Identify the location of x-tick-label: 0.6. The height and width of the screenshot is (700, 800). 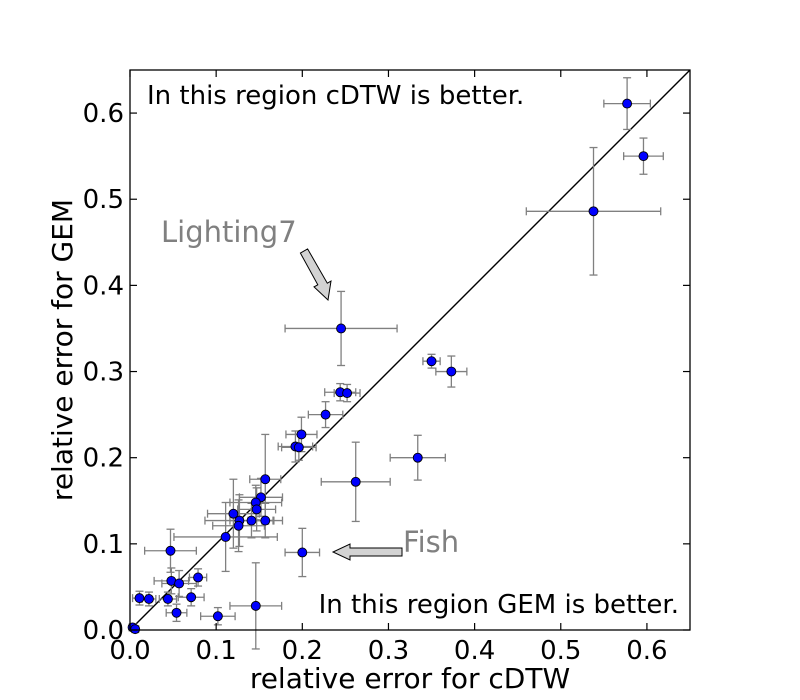
(646, 651).